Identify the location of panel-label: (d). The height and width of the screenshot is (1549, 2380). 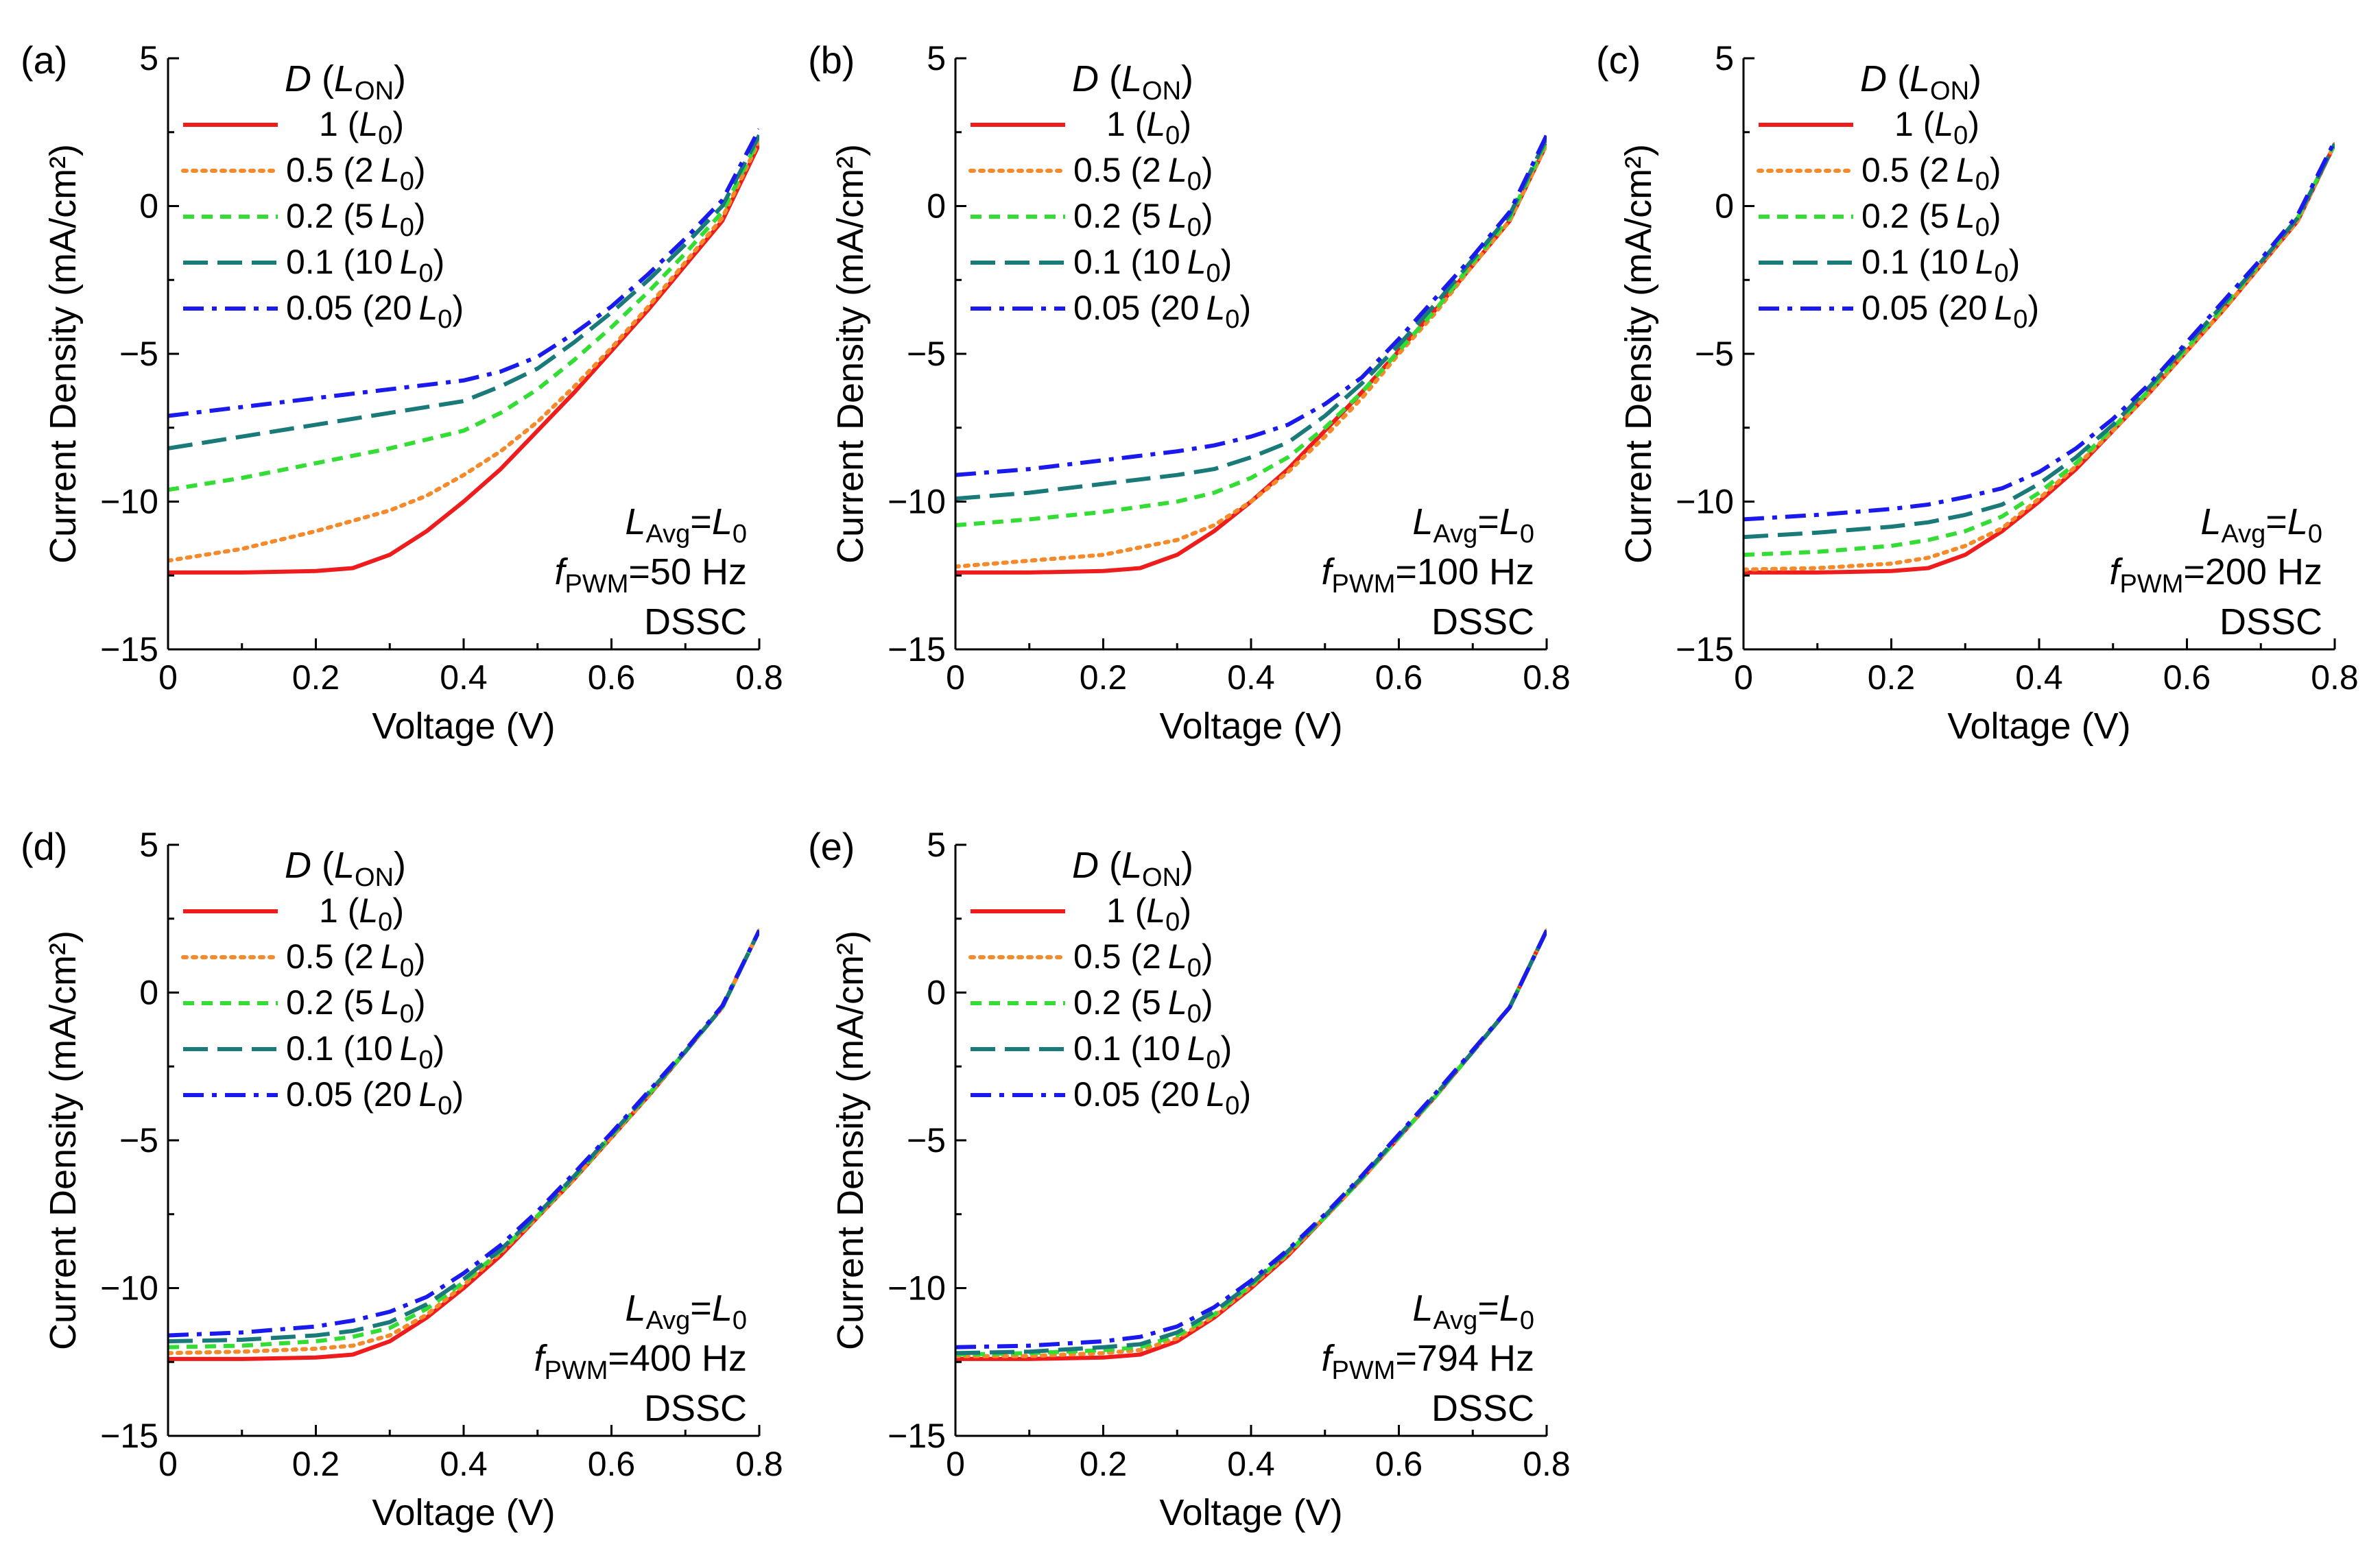
(44, 846).